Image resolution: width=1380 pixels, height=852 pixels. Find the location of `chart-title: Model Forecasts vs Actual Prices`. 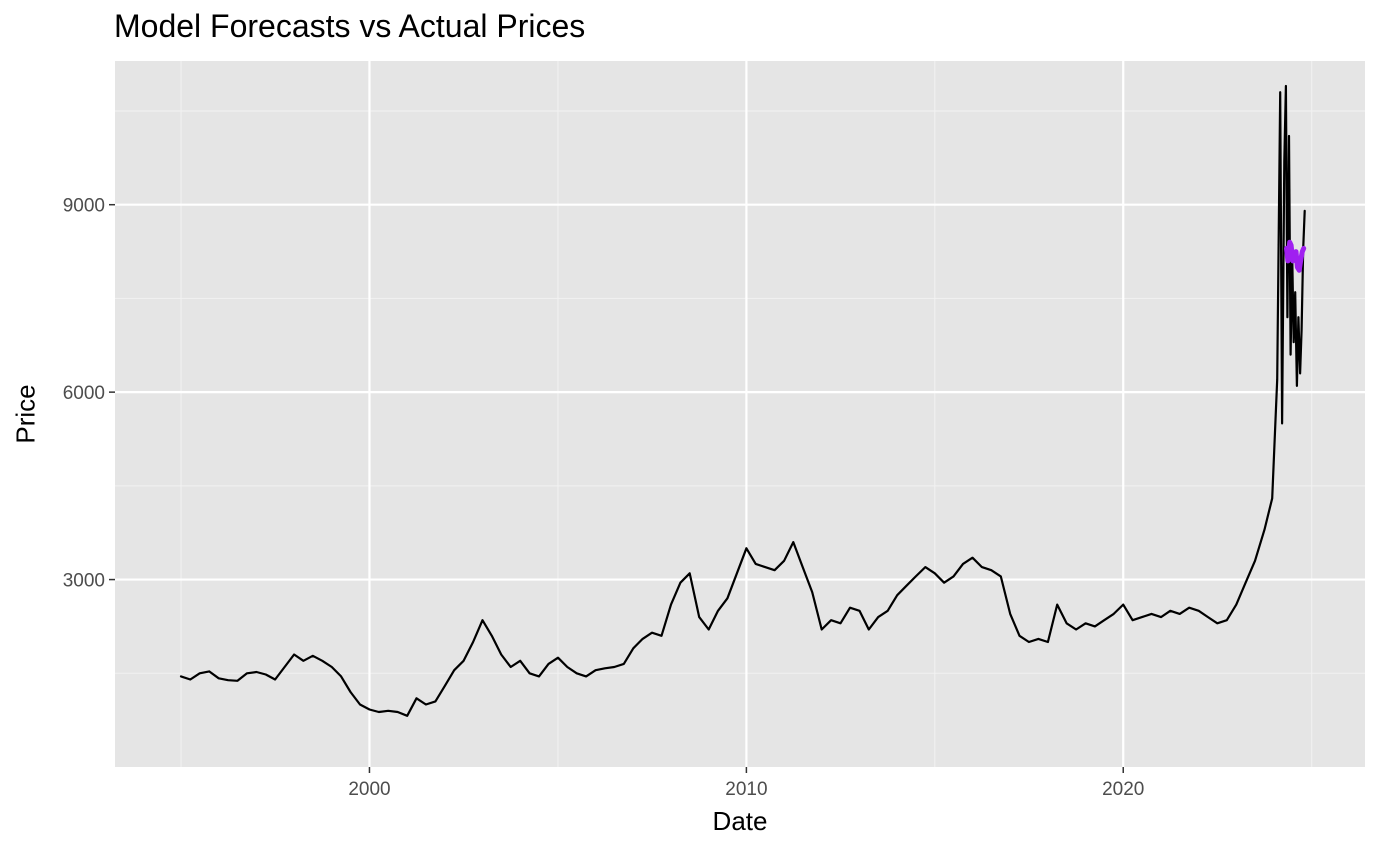

chart-title: Model Forecasts vs Actual Prices is located at coordinates (350, 26).